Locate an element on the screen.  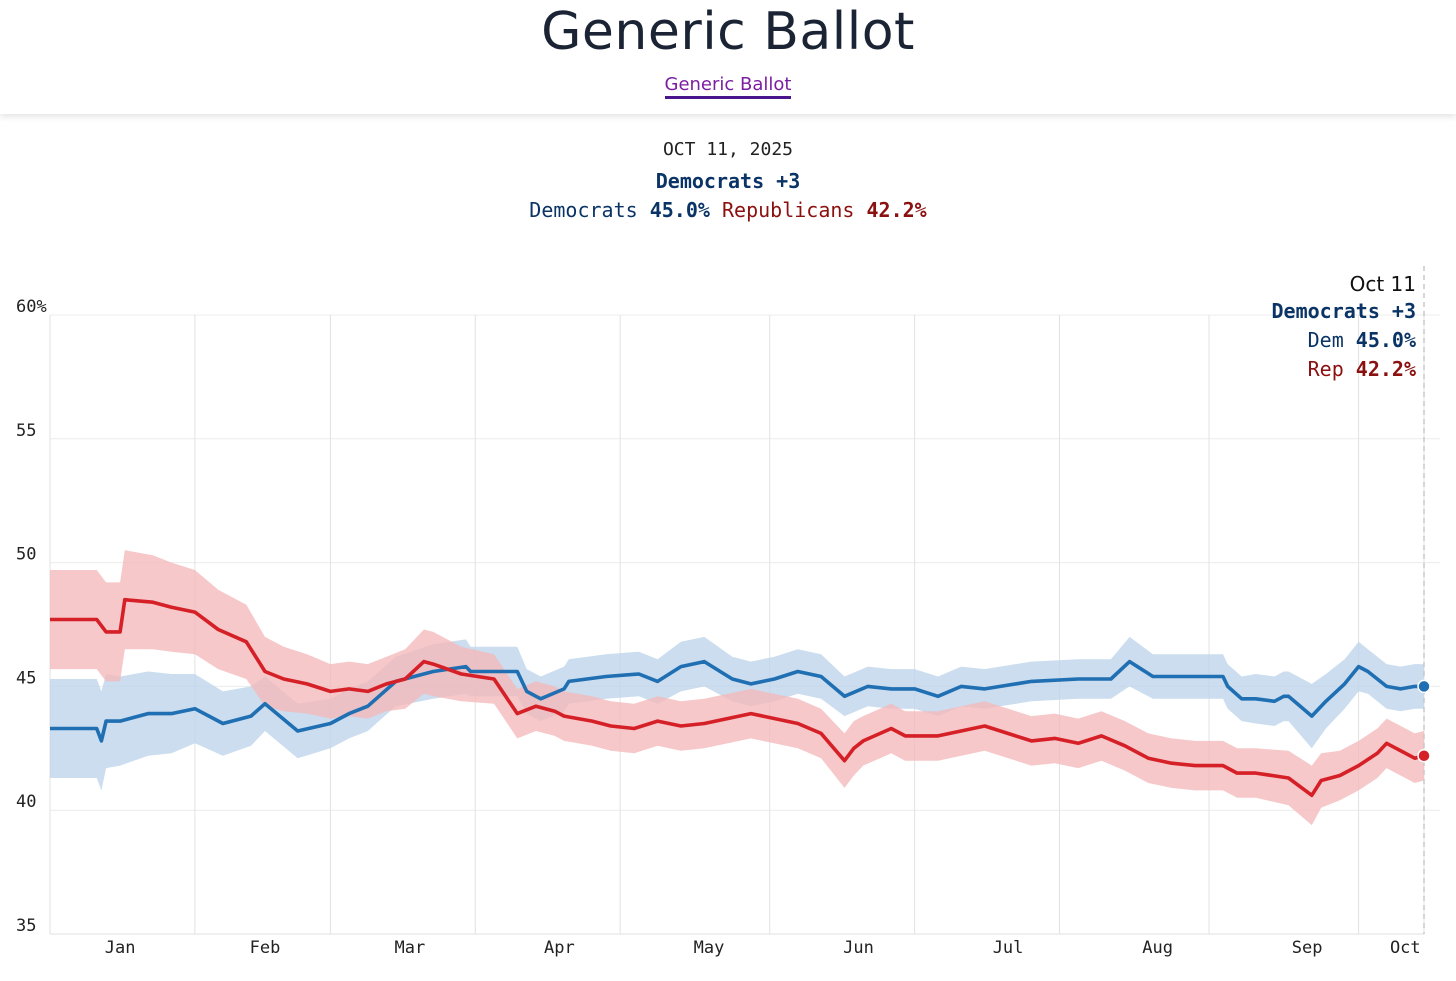
tooltip-dem-label: Dem is located at coordinates (1325, 340).